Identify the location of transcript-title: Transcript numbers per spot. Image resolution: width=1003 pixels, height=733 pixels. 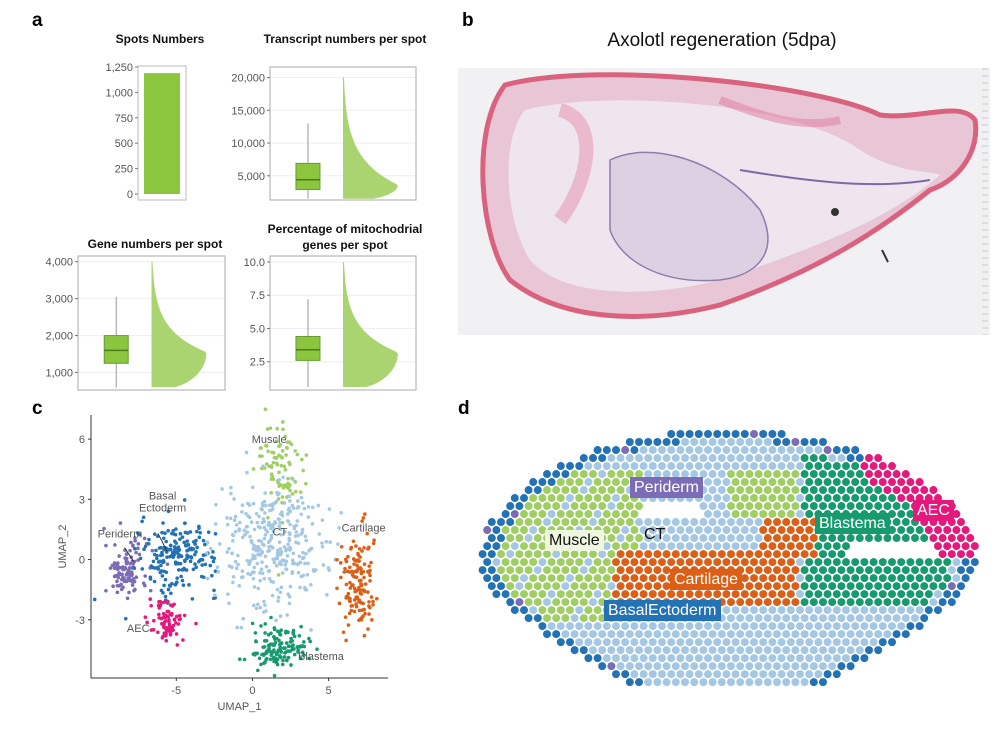
(345, 39).